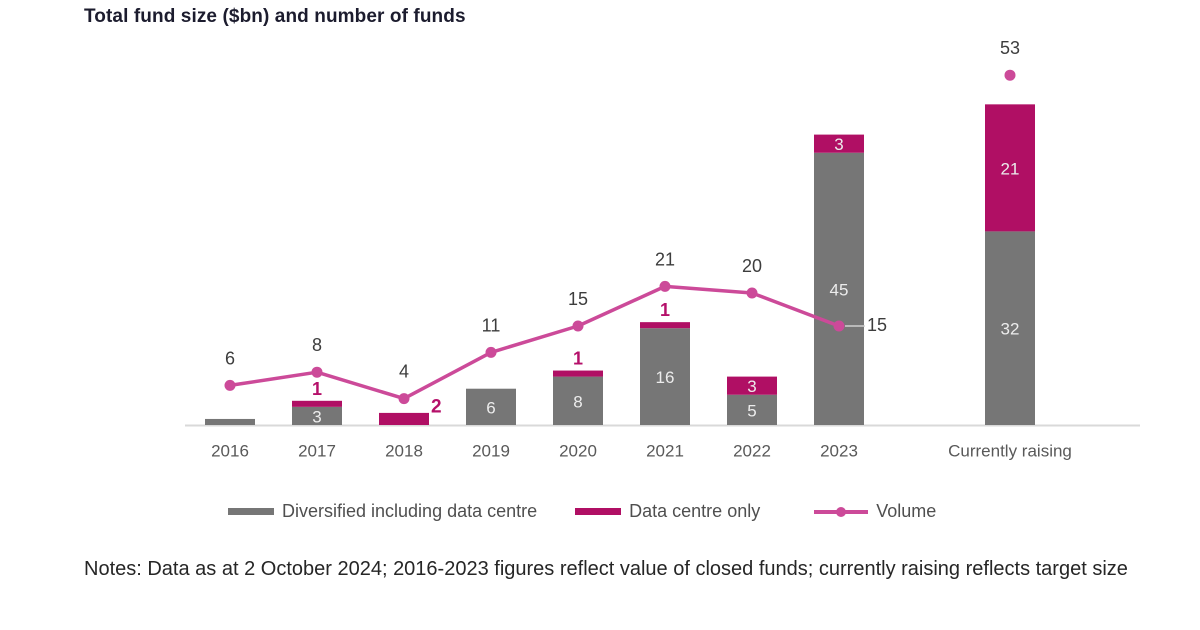 This screenshot has width=1200, height=630. I want to click on bar-diversified-2019, so click(491, 406).